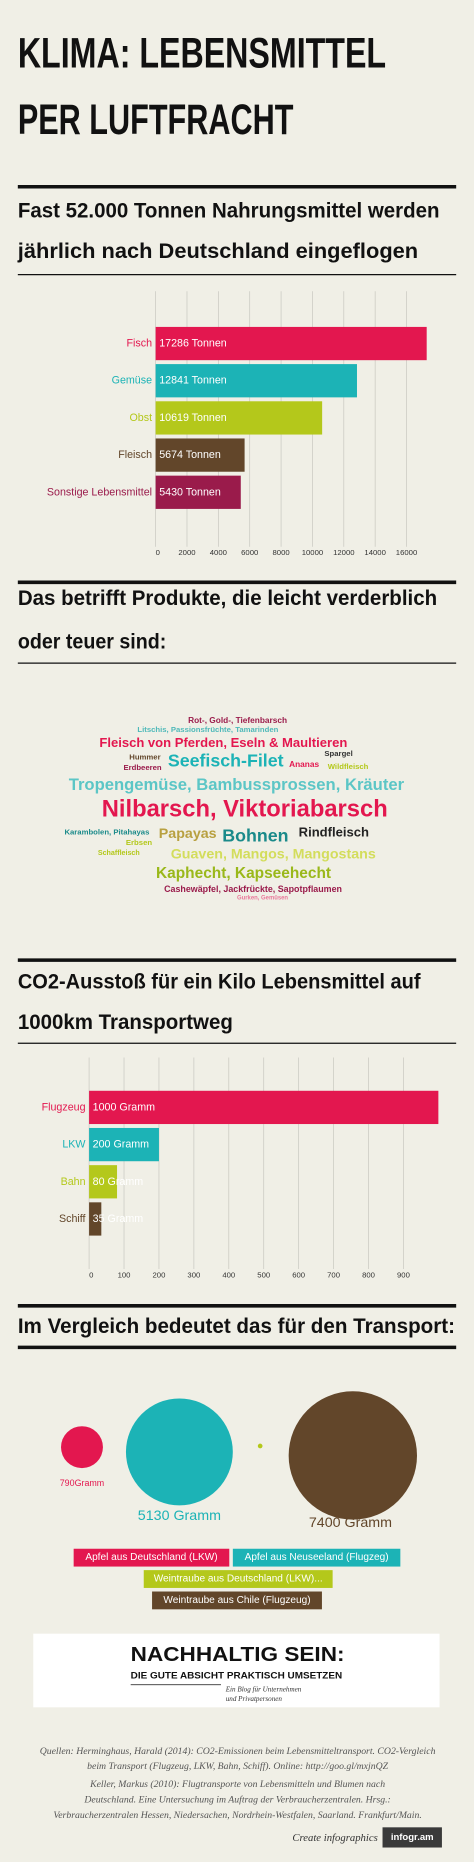 Image resolution: width=474 pixels, height=1862 pixels. What do you see at coordinates (72, 1219) in the screenshot?
I see `category-label: Schiff` at bounding box center [72, 1219].